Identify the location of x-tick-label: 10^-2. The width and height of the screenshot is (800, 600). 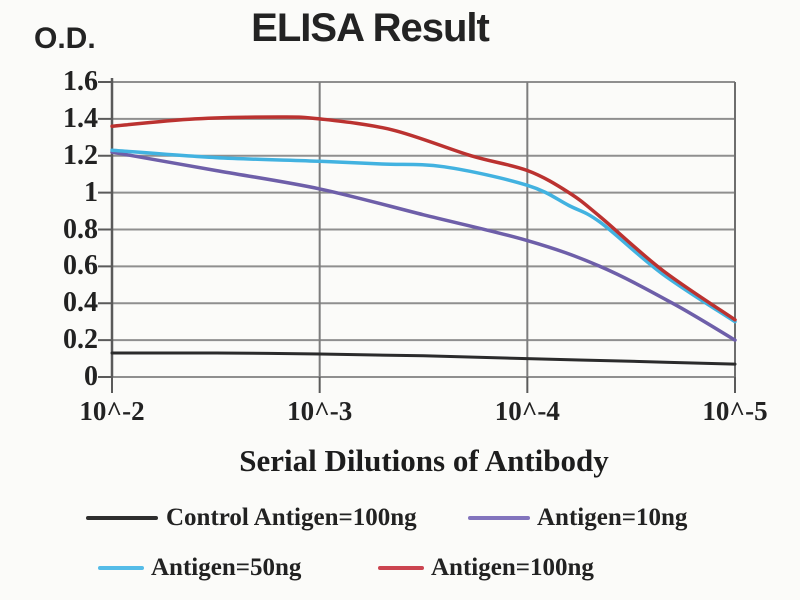
(112, 411).